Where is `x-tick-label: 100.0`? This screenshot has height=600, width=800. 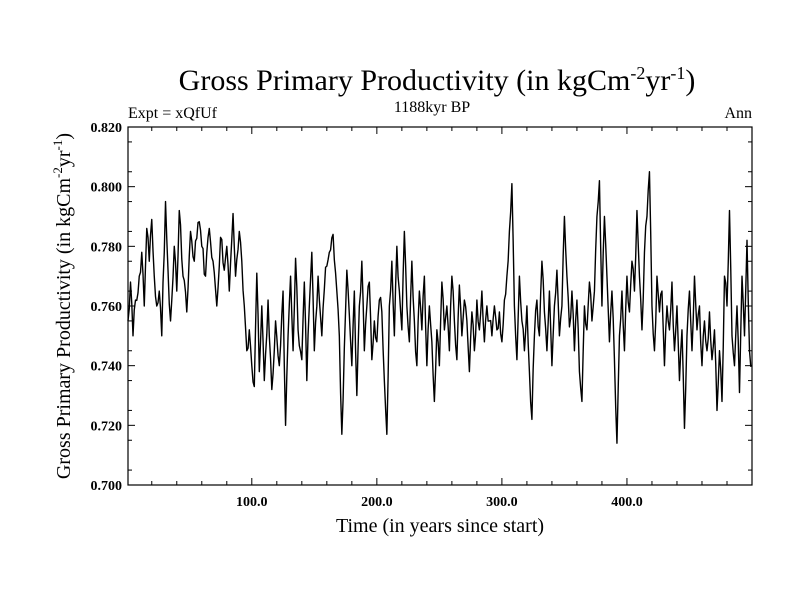
x-tick-label: 100.0 is located at coordinates (252, 502).